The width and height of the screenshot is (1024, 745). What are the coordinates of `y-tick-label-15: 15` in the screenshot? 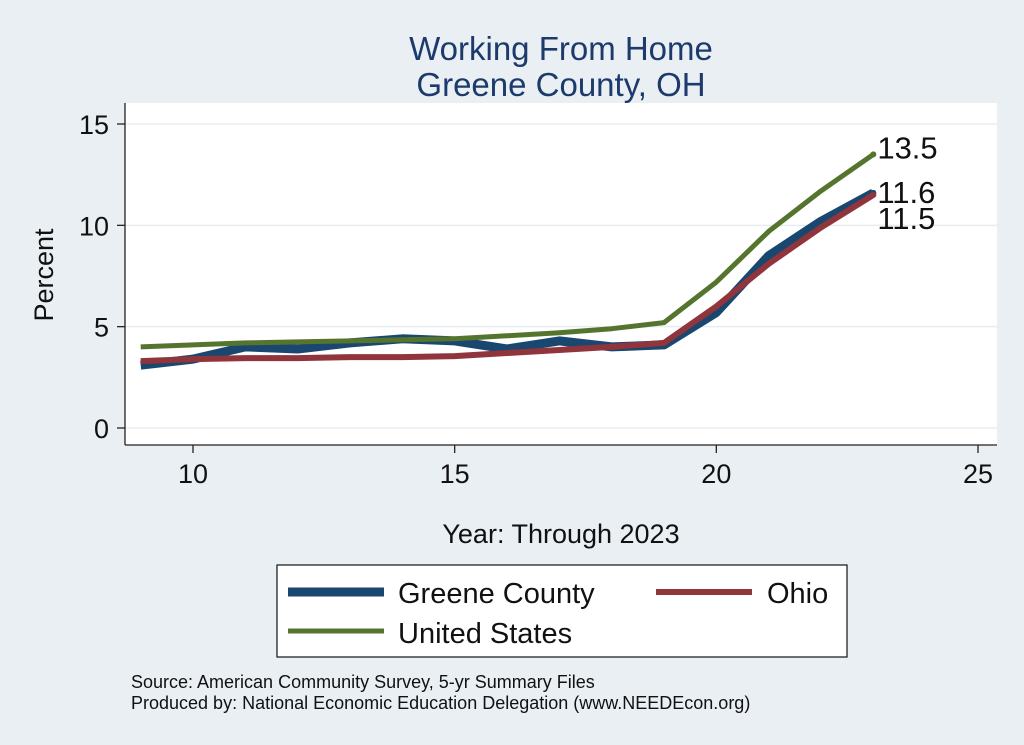 It's located at (94, 125).